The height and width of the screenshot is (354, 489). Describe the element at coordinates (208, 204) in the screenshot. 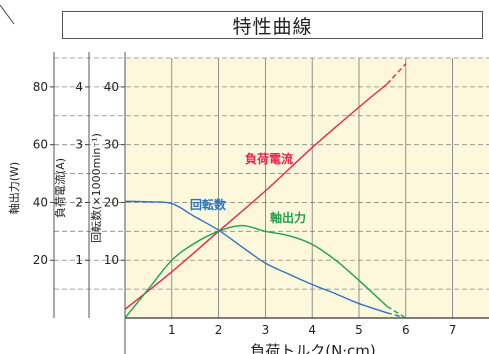

I see `series-annotation-2: 回転数` at that location.